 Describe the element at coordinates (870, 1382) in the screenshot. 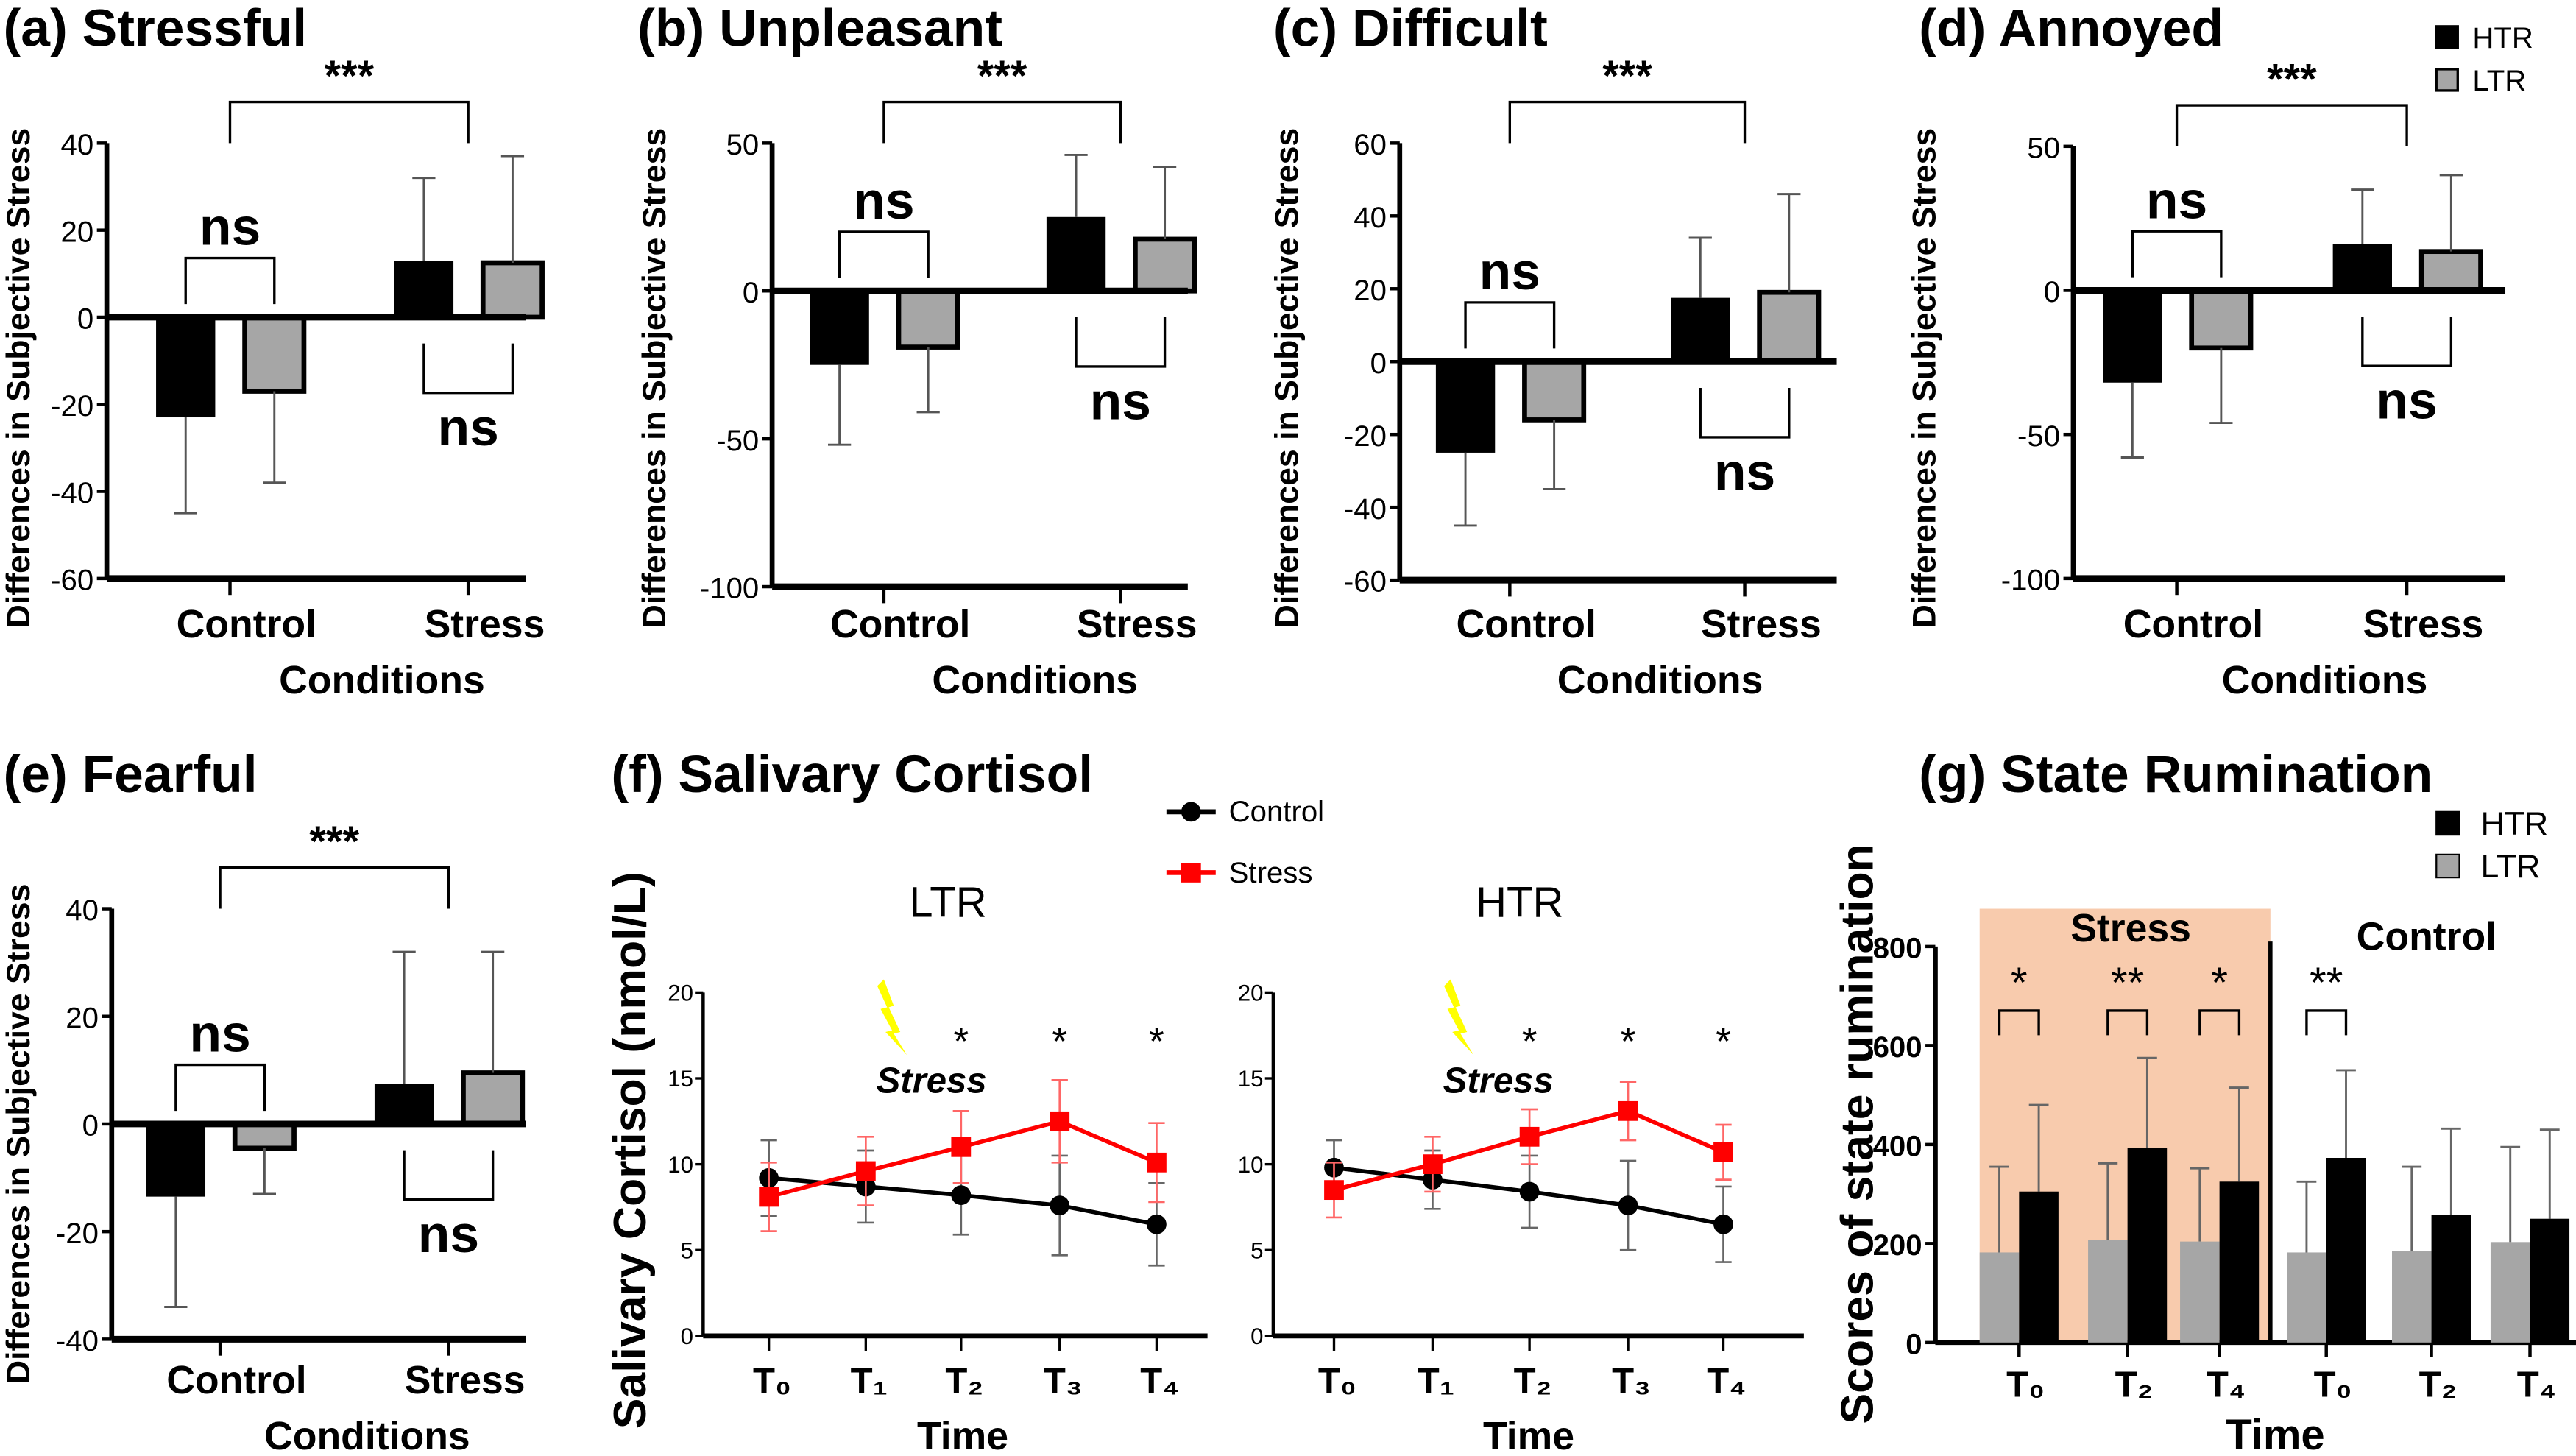

I see `x-tick-label: T₁` at that location.